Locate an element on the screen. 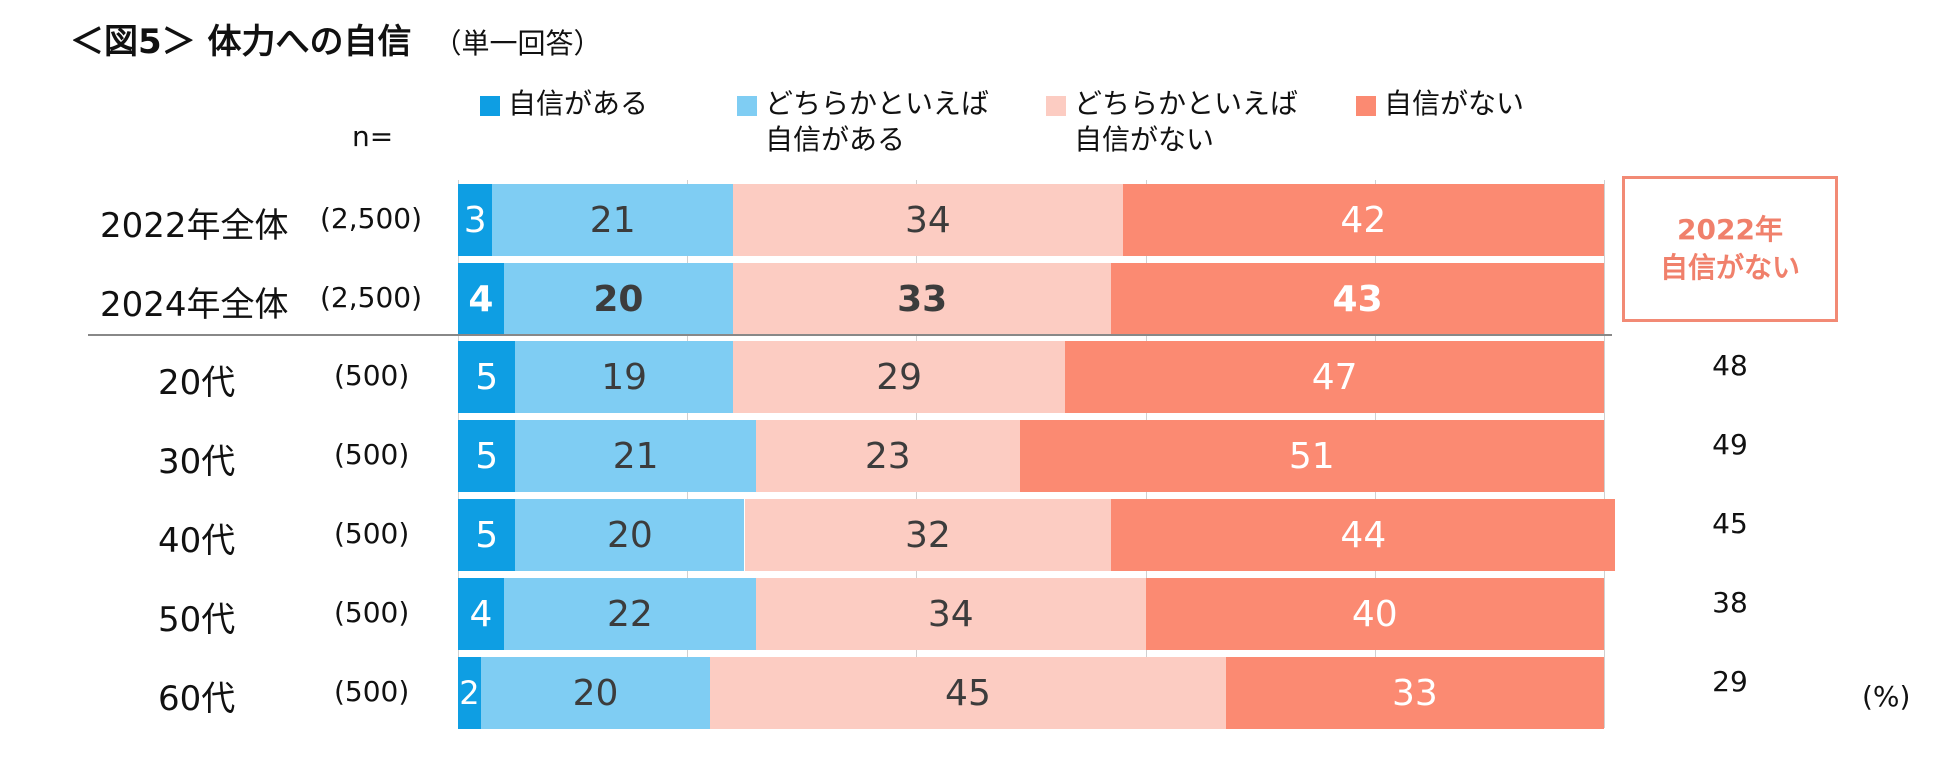  legend-item: どちらかといえば 自信がある is located at coordinates (863, 122).